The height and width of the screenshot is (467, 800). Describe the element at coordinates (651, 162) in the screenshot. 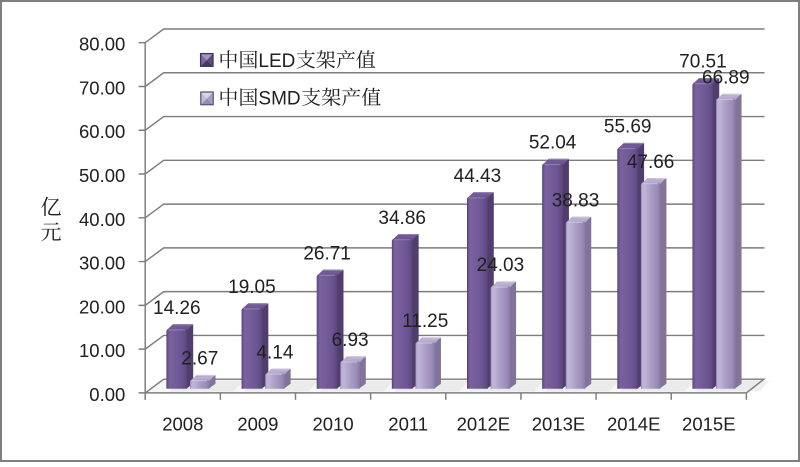

I see `svg-text: 47.66` at that location.